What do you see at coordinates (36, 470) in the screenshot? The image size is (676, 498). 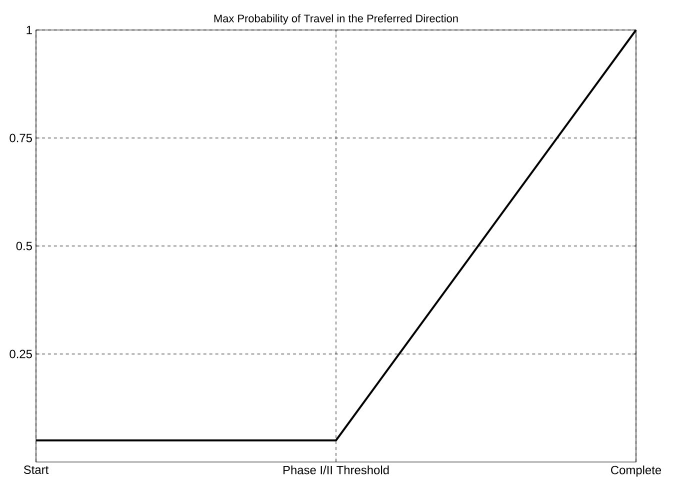 I see `x-tick-label: Start` at bounding box center [36, 470].